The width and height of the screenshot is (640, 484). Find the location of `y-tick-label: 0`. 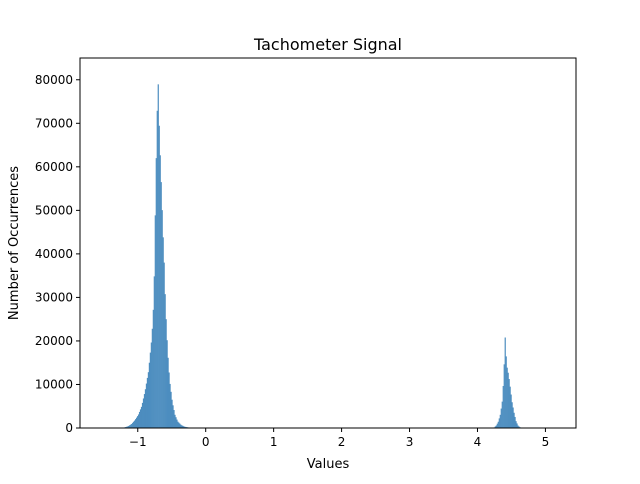

y-tick-label: 0 is located at coordinates (69, 428).